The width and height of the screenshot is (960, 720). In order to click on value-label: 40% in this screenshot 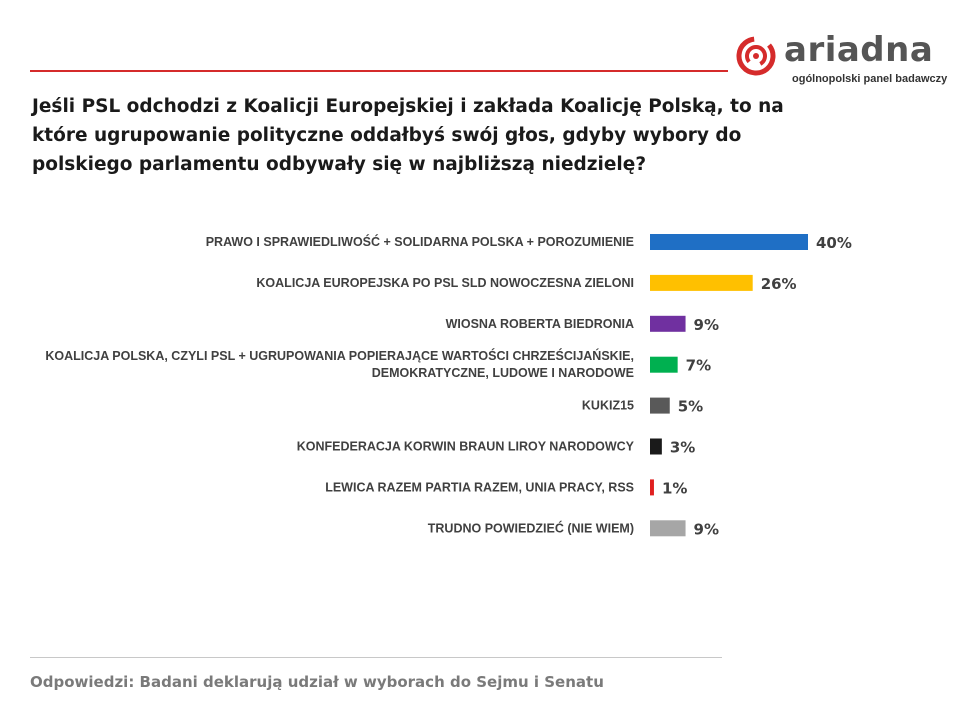, I will do `click(834, 243)`.